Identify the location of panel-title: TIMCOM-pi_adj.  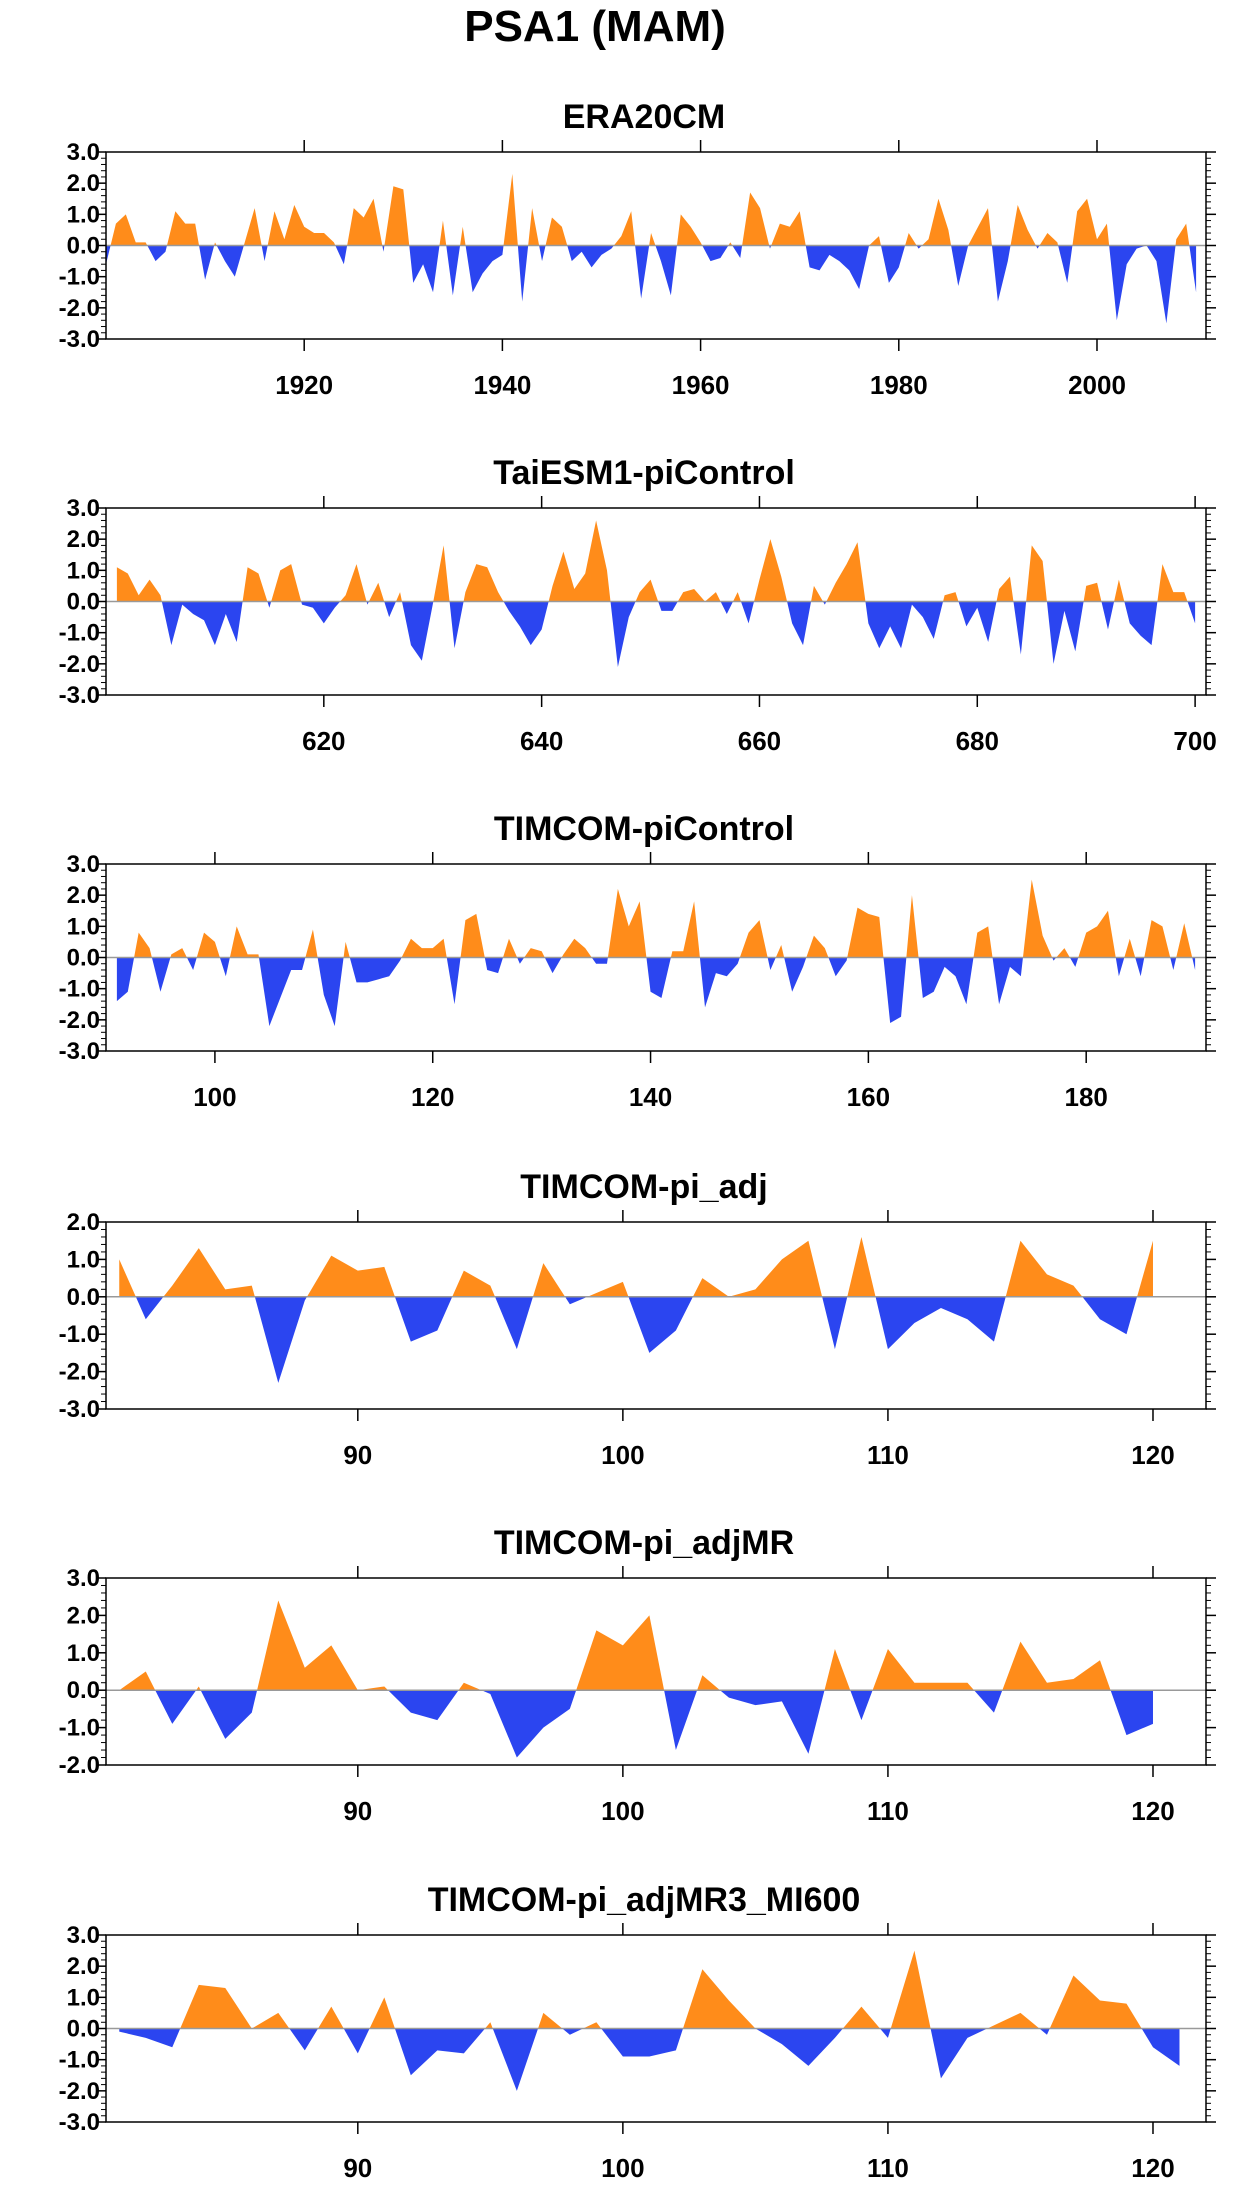
(643, 1187).